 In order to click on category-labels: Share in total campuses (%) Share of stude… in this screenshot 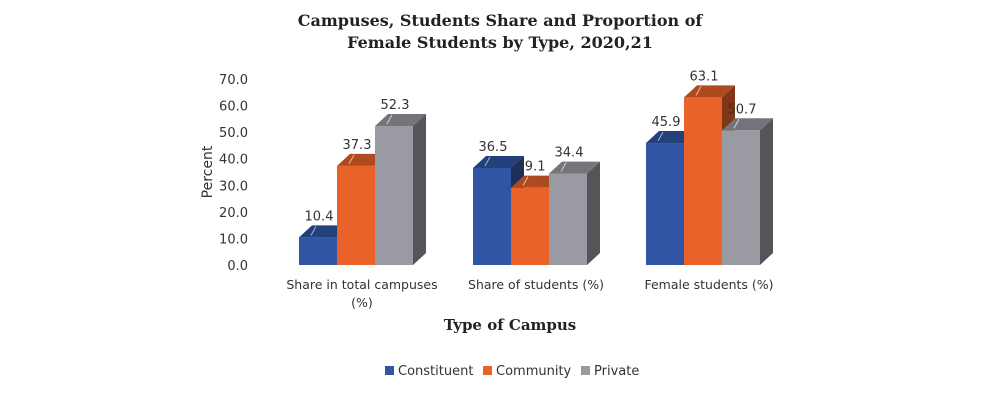, I will do `click(529, 293)`.